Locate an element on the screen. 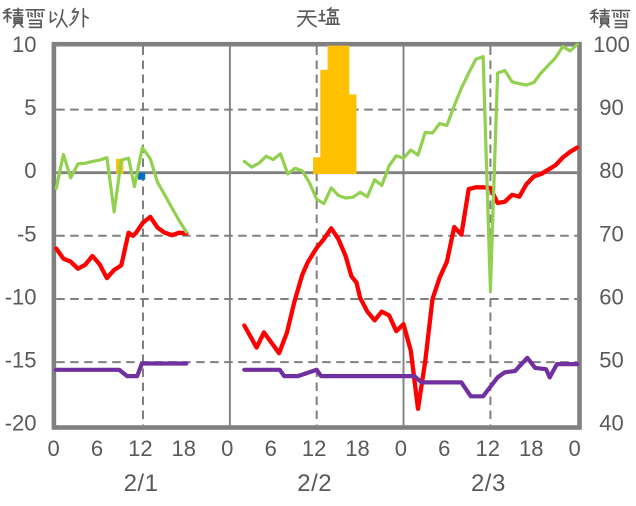 Image resolution: width=636 pixels, height=506 pixels. svg-text: 5 is located at coordinates (30, 107).